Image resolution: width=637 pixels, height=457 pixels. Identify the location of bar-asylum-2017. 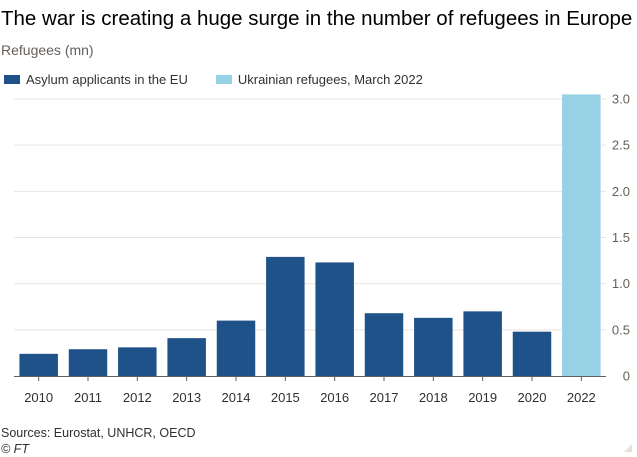
(384, 344).